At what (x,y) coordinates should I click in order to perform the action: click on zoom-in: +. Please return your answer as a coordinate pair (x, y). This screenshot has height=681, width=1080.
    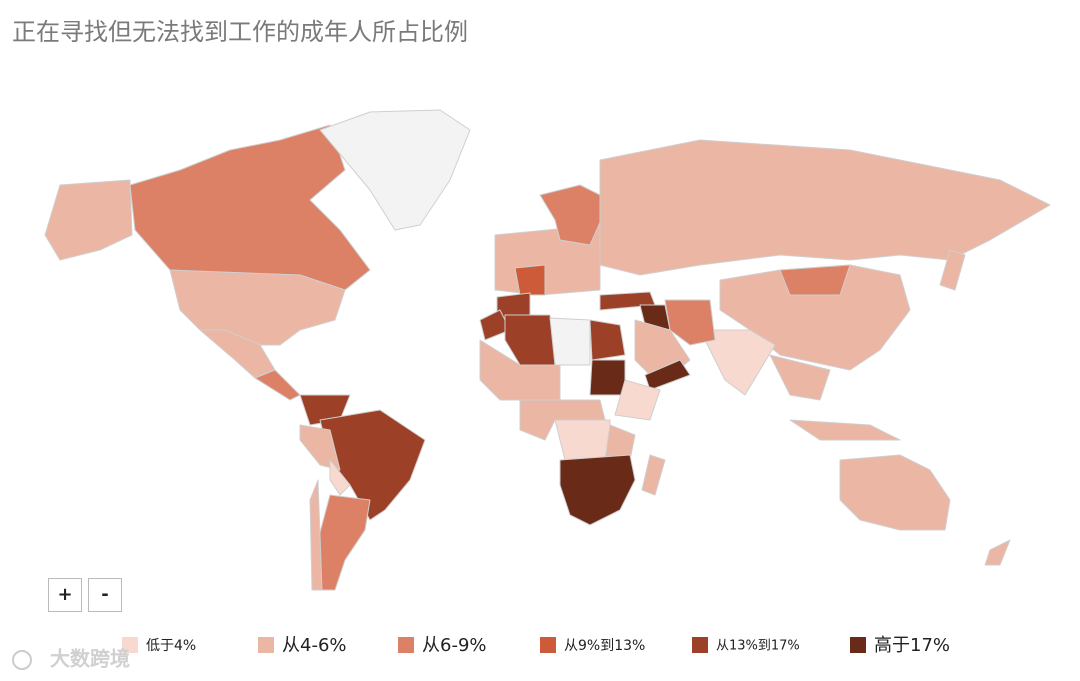
    Looking at the image, I should click on (65, 595).